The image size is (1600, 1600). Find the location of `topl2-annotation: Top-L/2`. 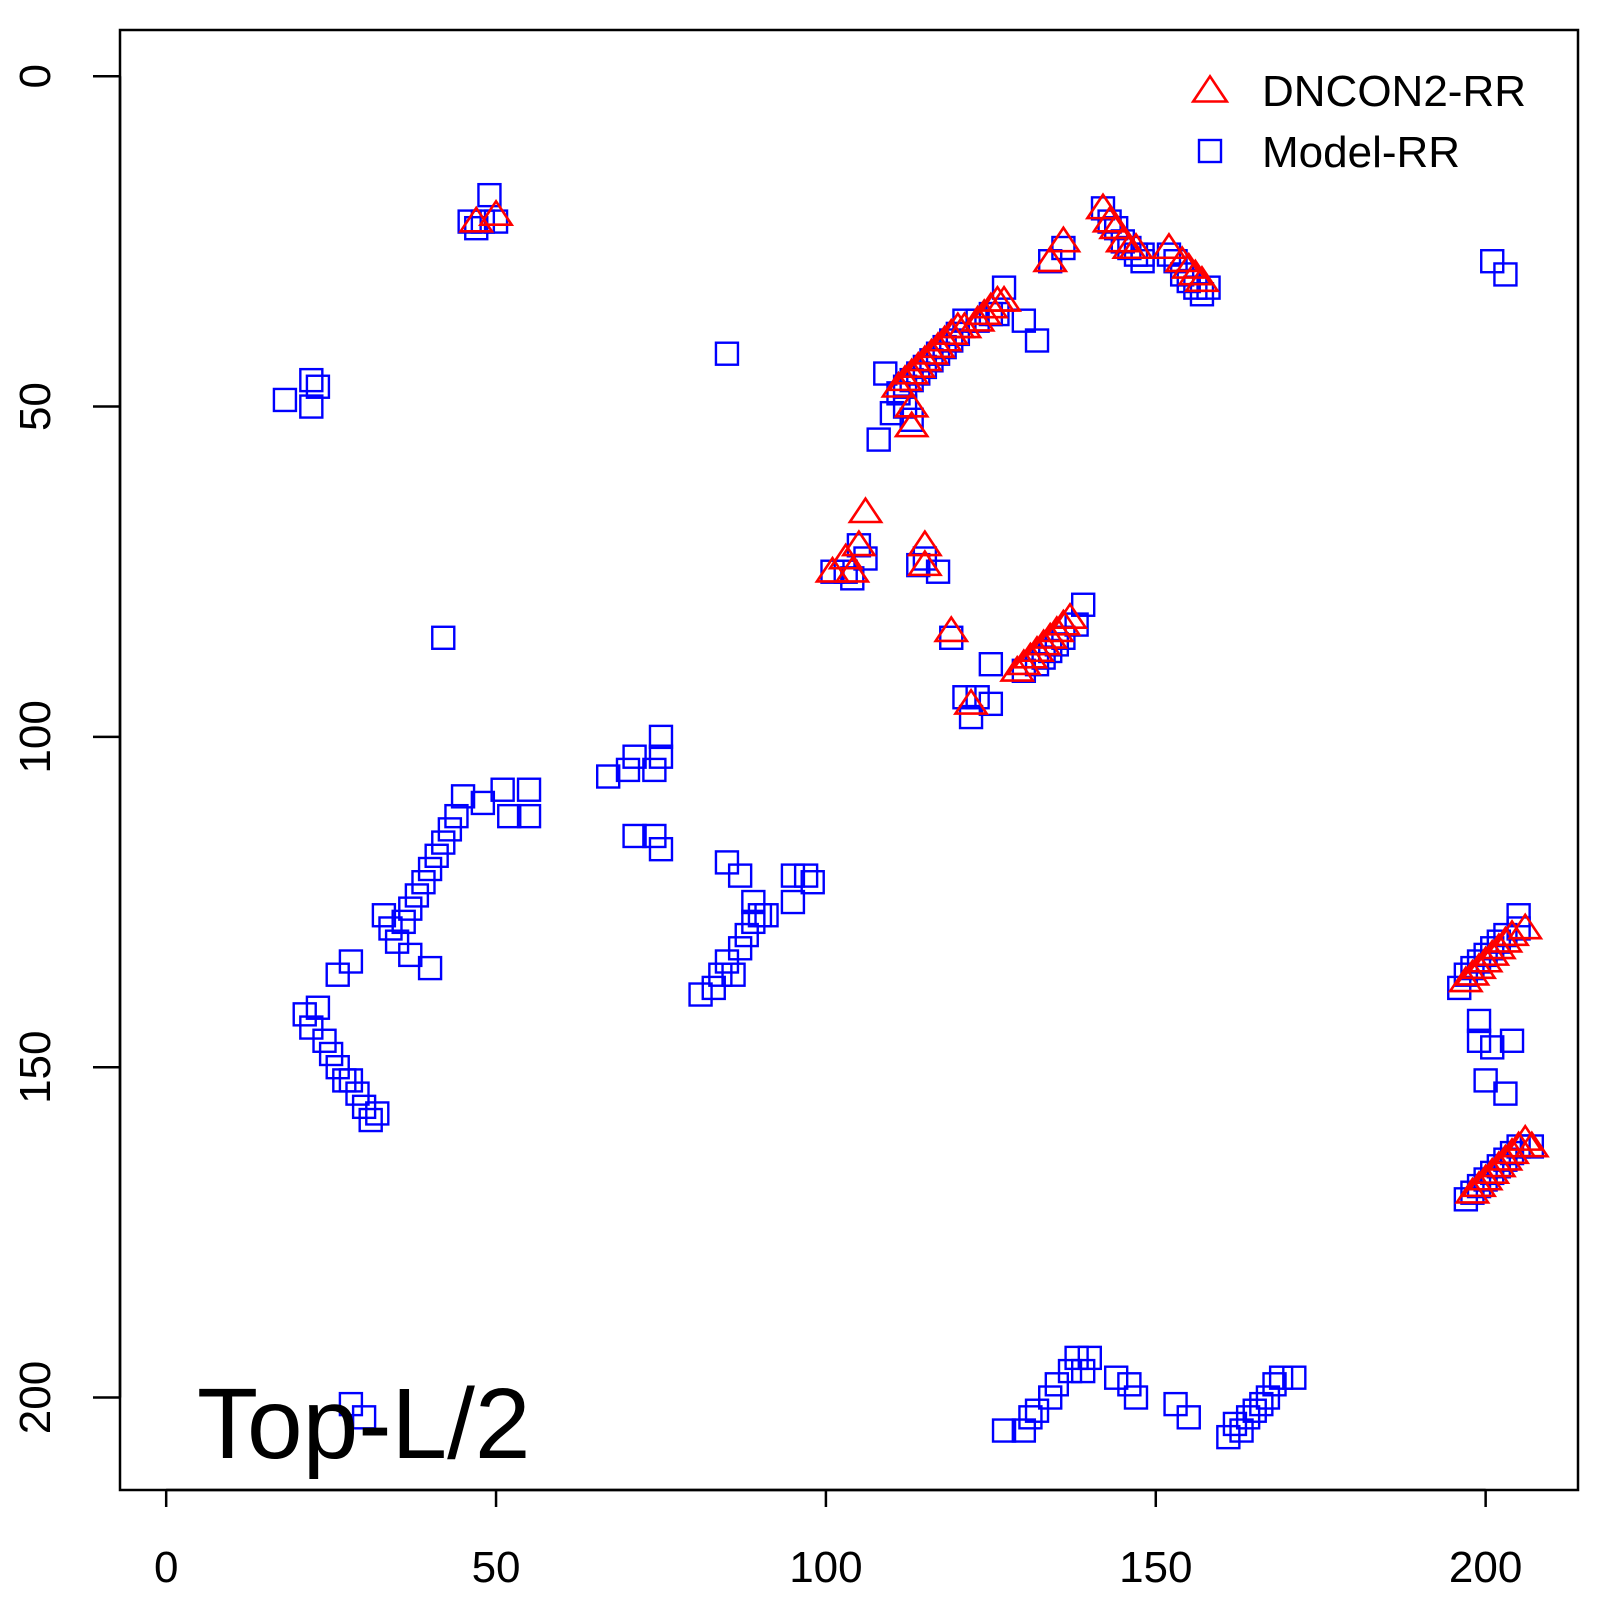

topl2-annotation: Top-L/2 is located at coordinates (364, 1424).